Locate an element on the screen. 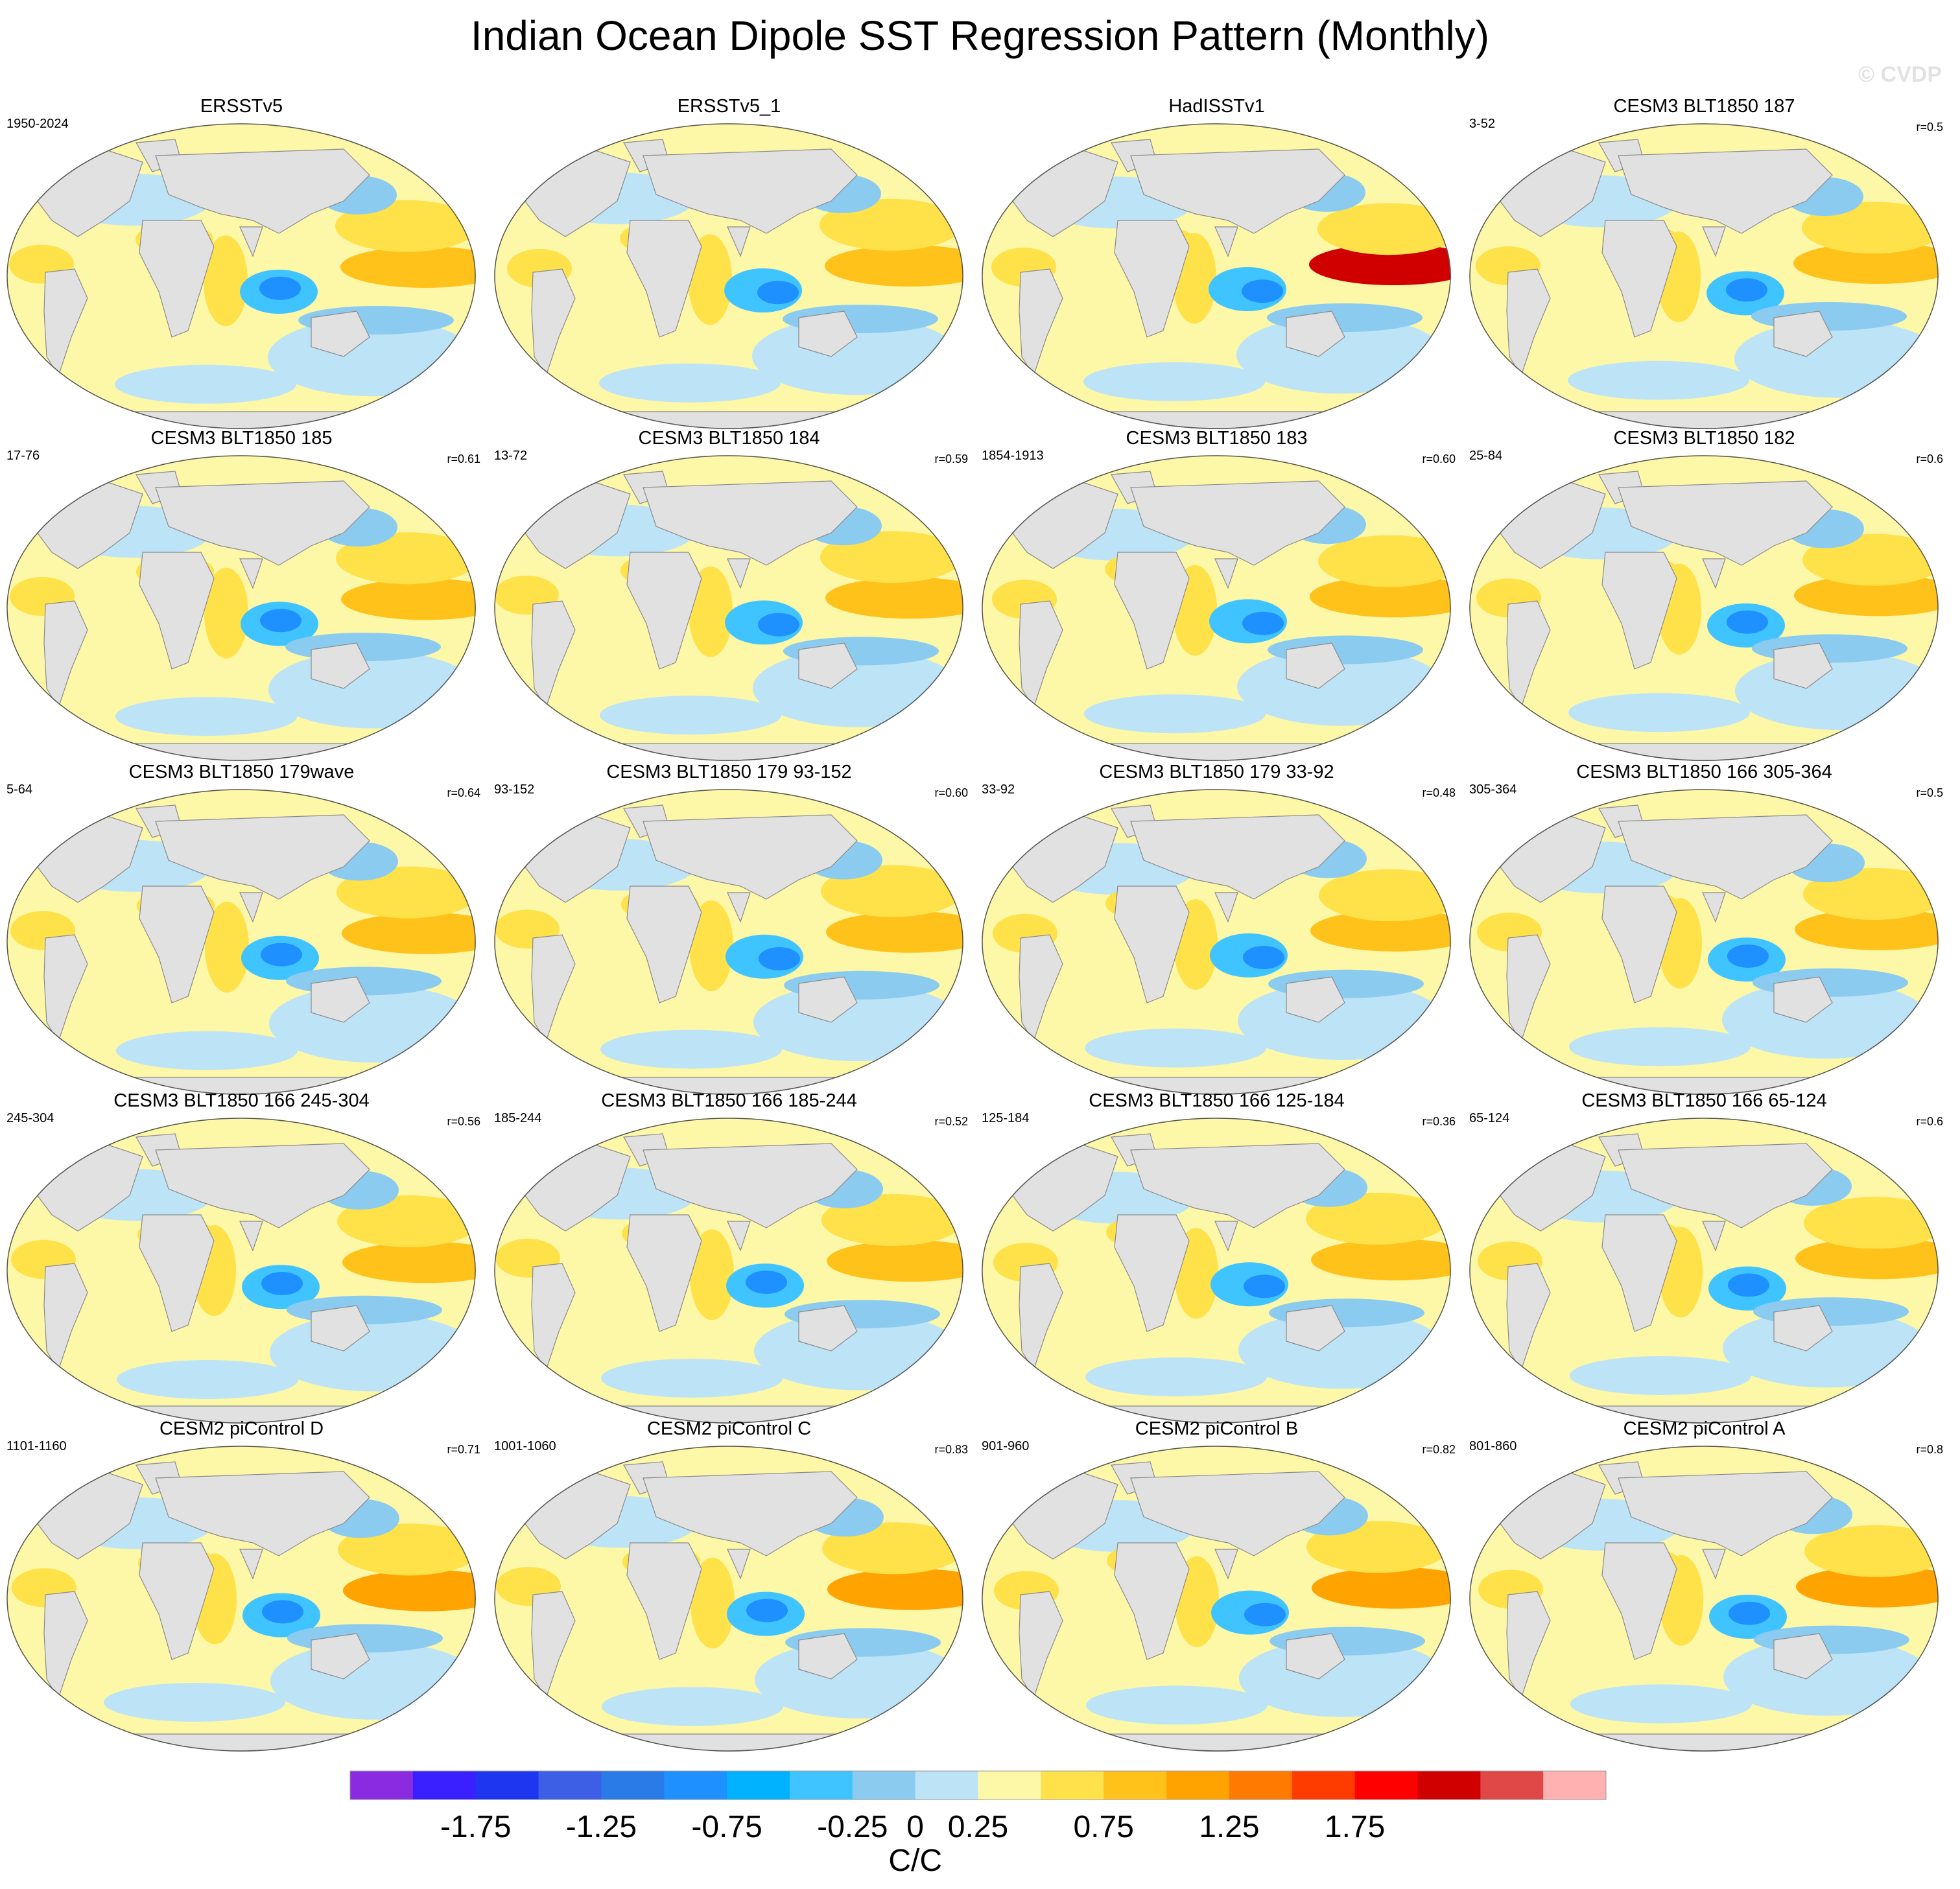 The height and width of the screenshot is (1889, 1960). map-panel: CESM3 BLT1850 166 125-184 125-184 r=0.36 is located at coordinates (1216, 1258).